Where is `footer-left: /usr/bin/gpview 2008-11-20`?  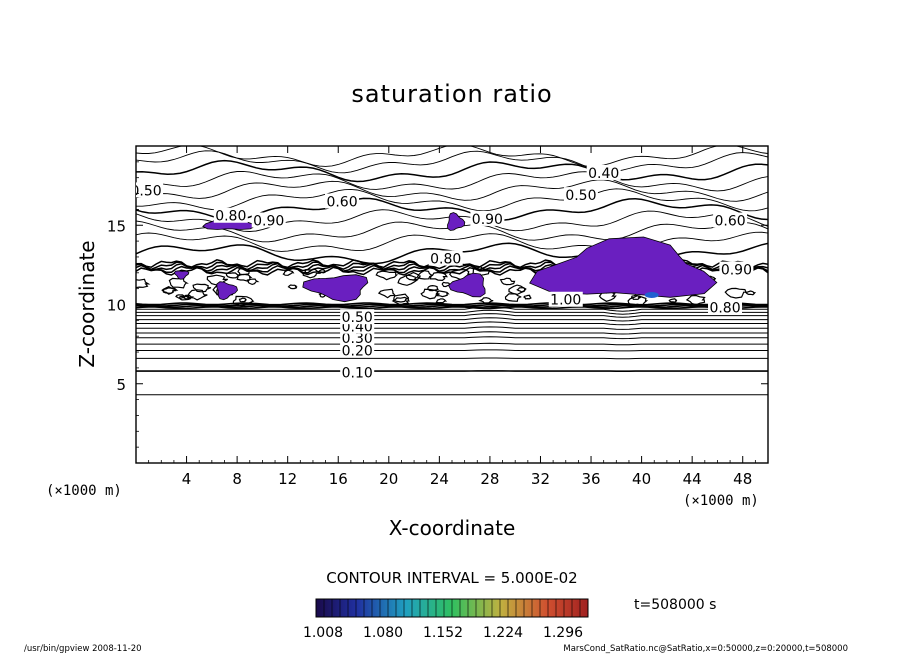 footer-left: /usr/bin/gpview 2008-11-20 is located at coordinates (83, 649).